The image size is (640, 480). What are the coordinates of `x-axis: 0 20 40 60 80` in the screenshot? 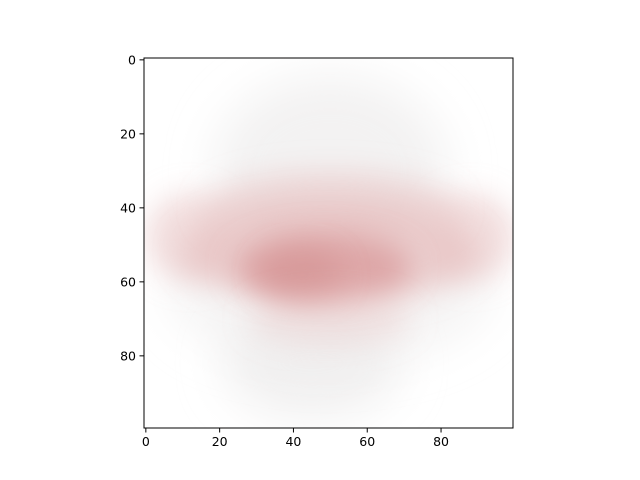 It's located at (295, 438).